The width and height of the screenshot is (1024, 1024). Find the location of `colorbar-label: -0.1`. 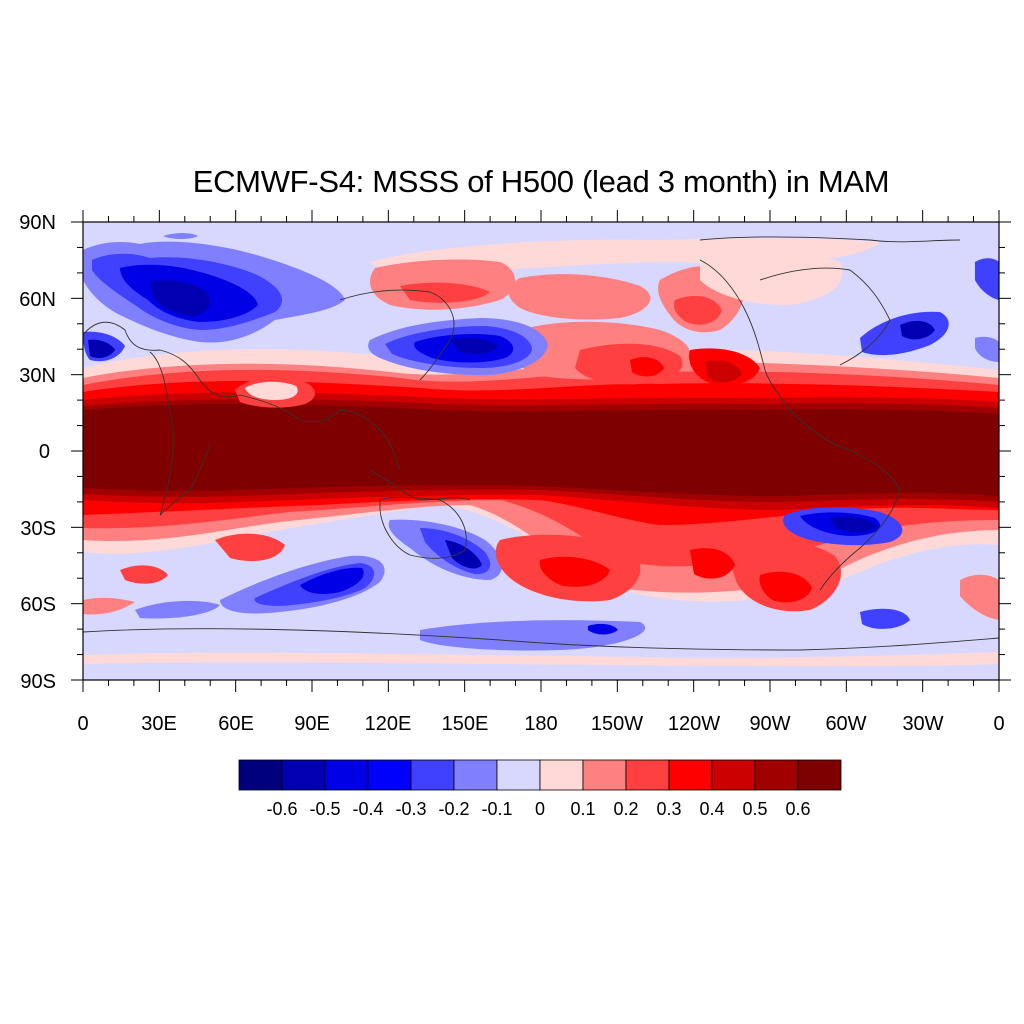

colorbar-label: -0.1 is located at coordinates (496, 809).